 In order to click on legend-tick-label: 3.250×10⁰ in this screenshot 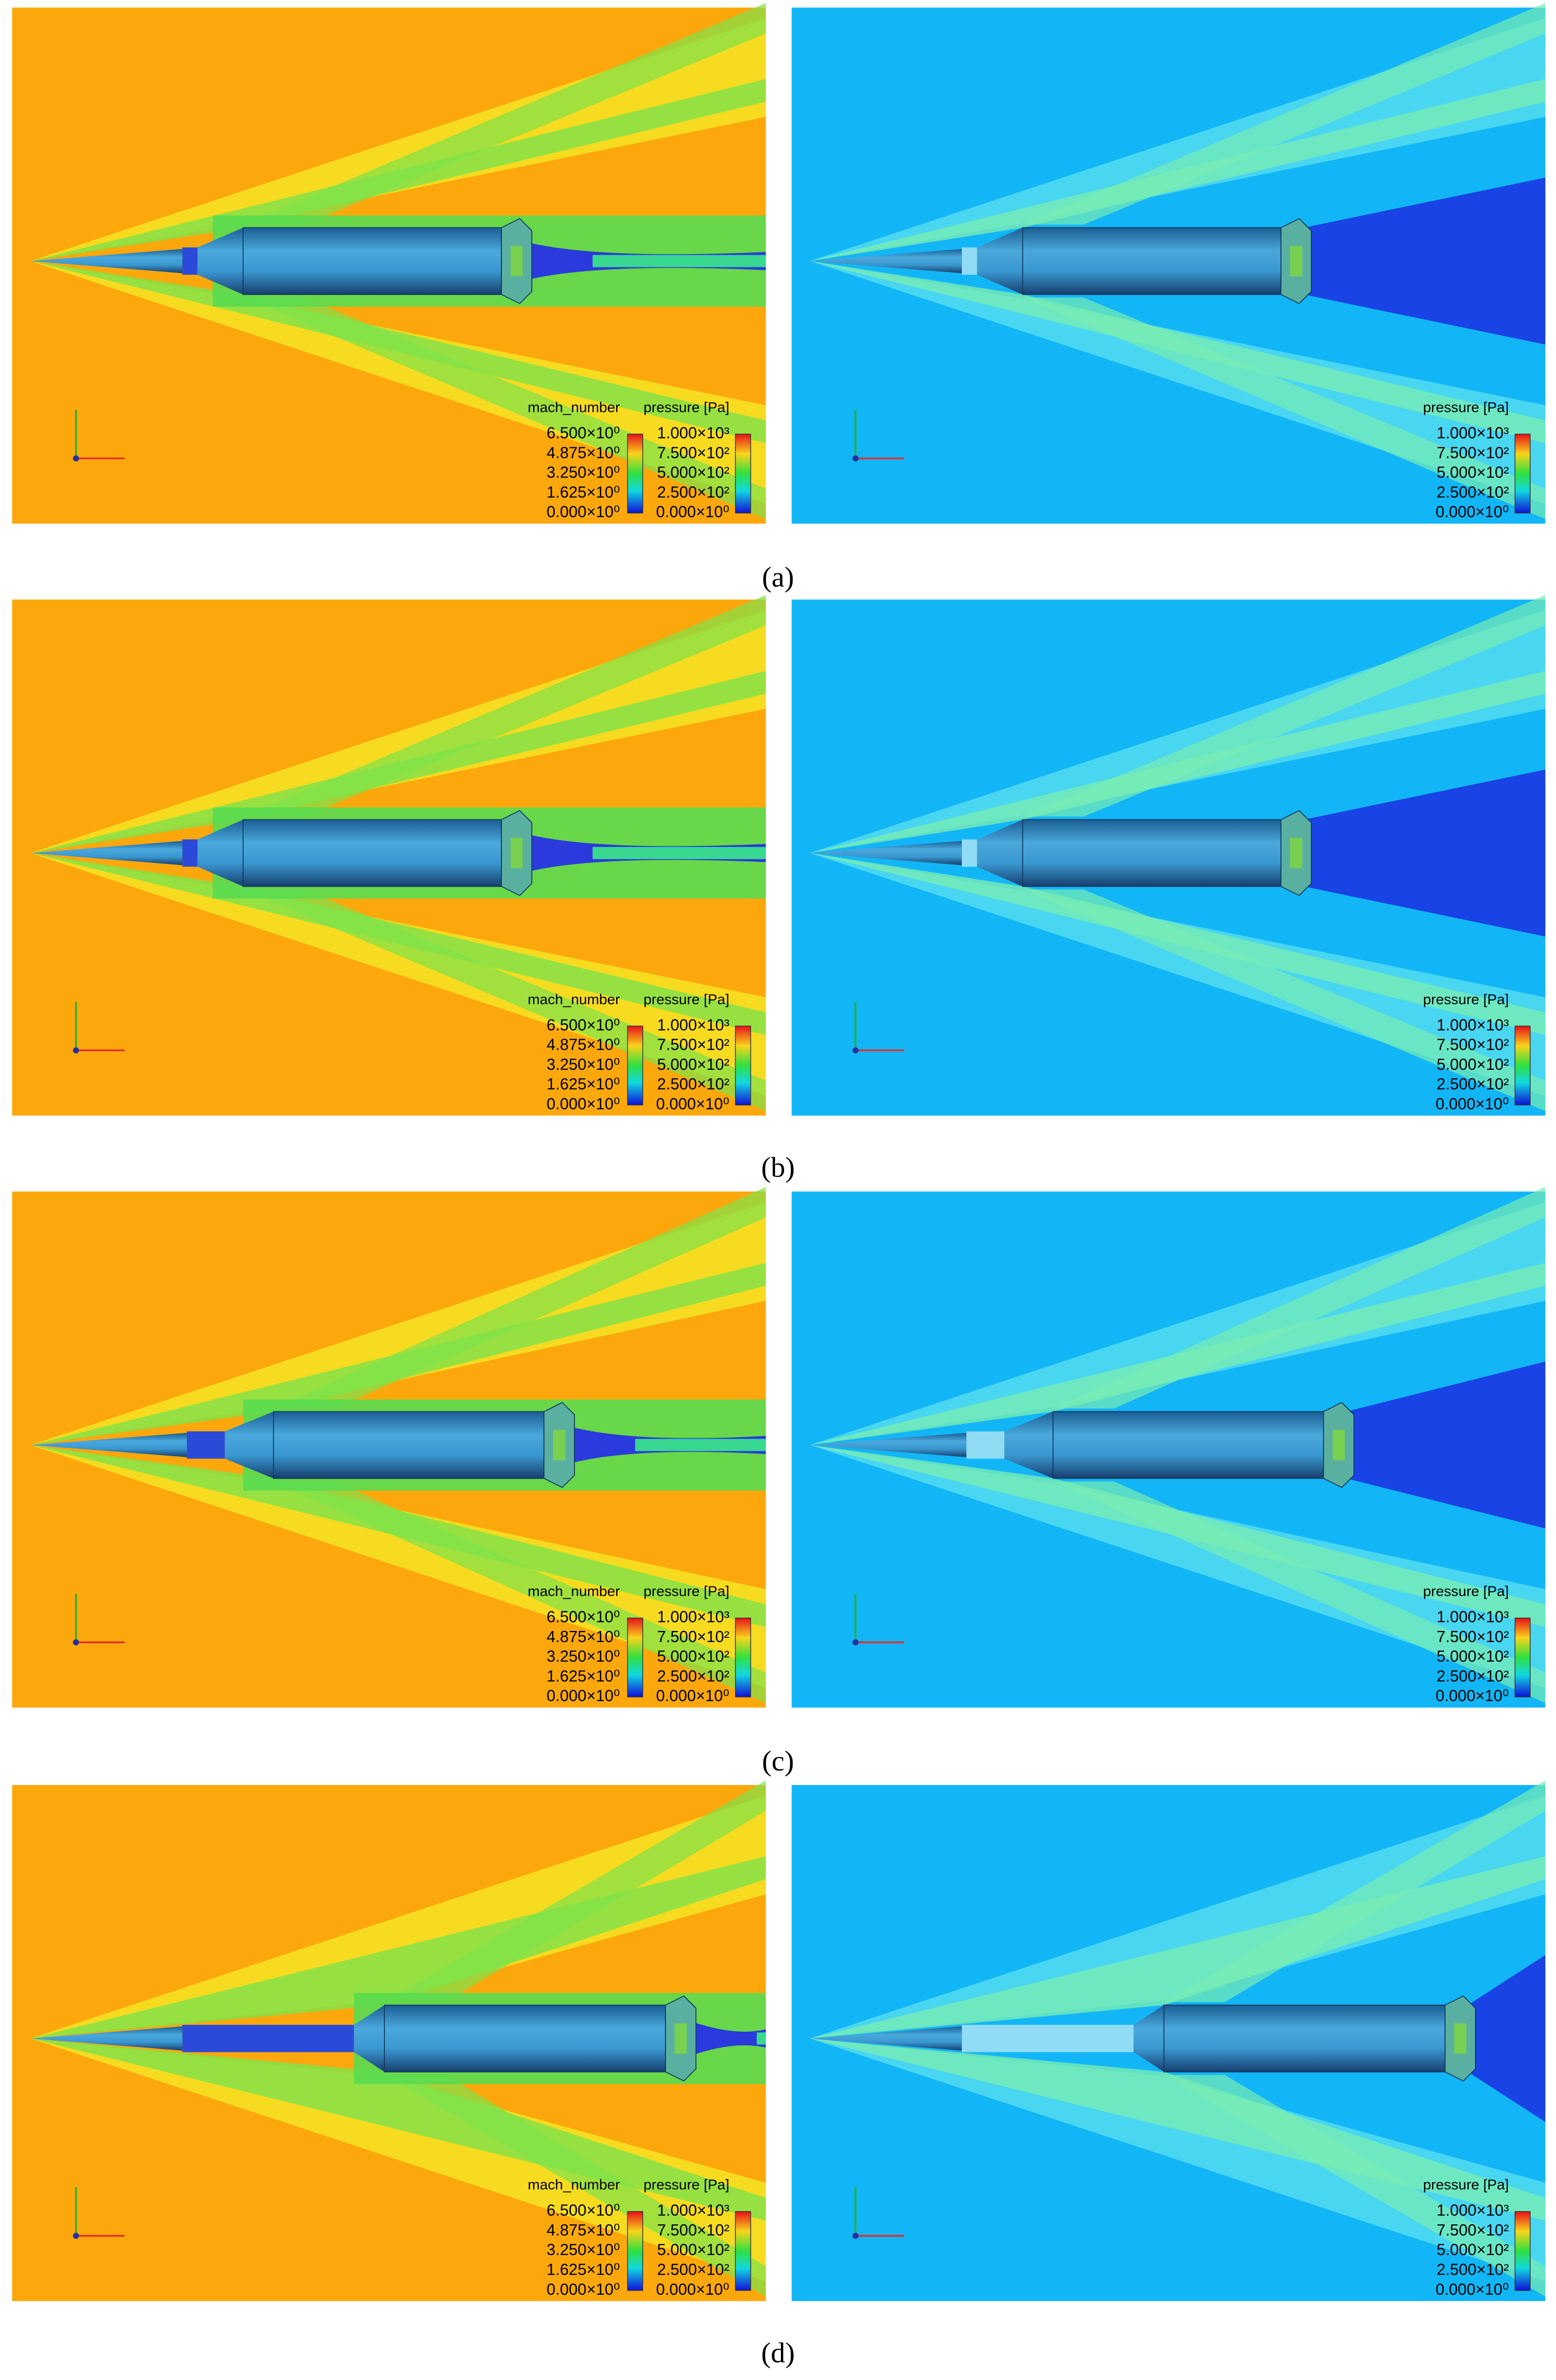, I will do `click(583, 1656)`.